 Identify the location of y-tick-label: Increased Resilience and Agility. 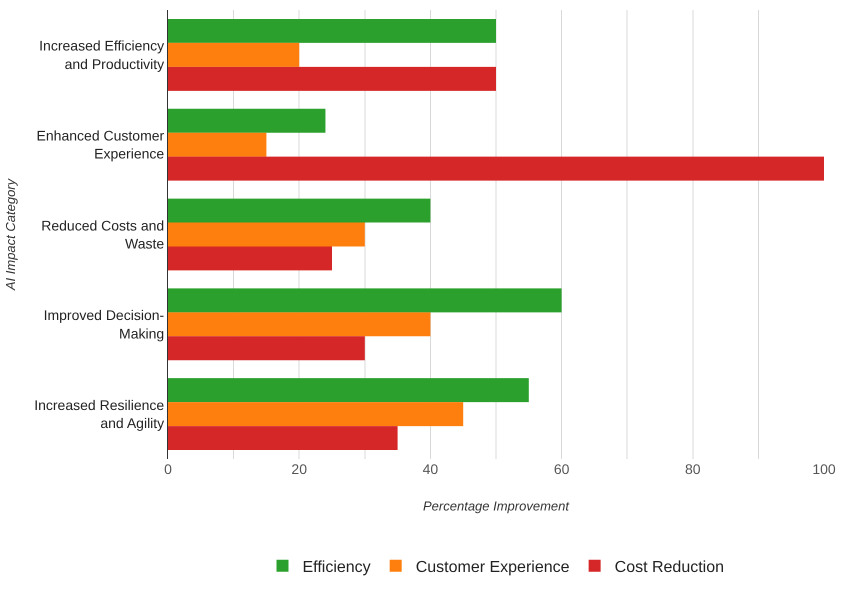
(99, 414).